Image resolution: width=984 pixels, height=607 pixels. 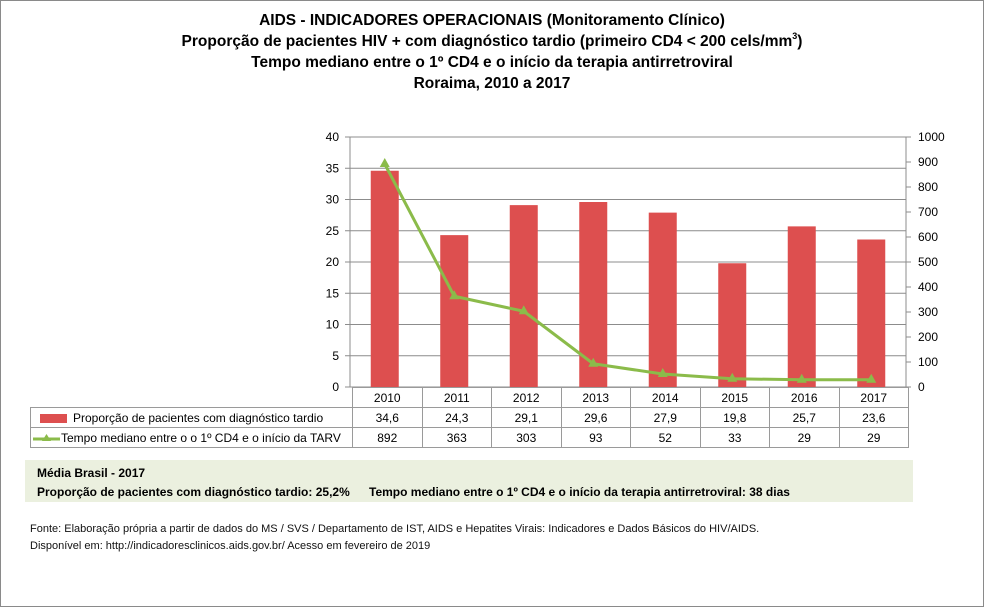 I want to click on value-cell: 29,6, so click(x=595, y=417).